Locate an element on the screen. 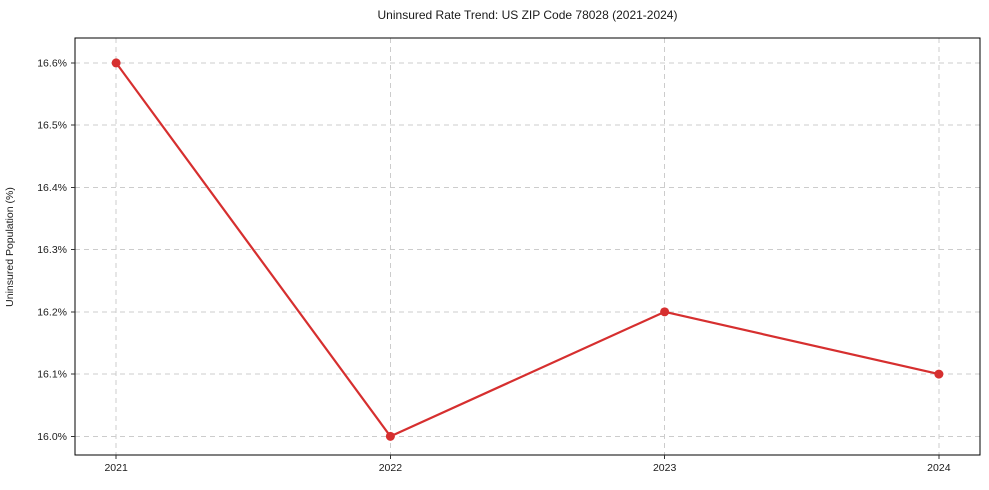 The height and width of the screenshot is (490, 989). y-tick-label: 16.3% is located at coordinates (52, 250).